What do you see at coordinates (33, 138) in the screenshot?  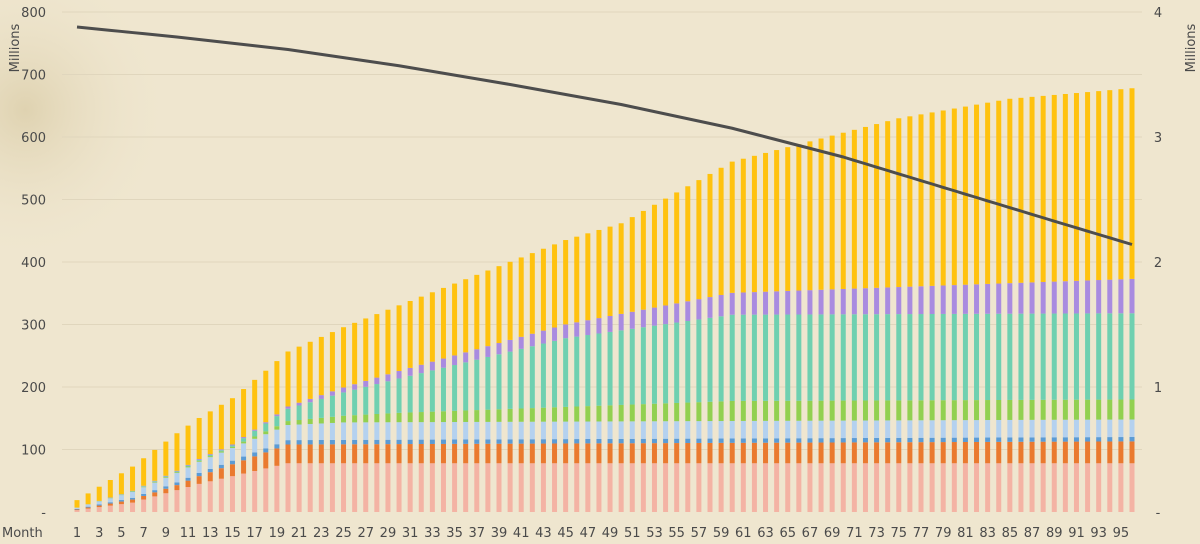 I see `left-tick-label: 600` at bounding box center [33, 138].